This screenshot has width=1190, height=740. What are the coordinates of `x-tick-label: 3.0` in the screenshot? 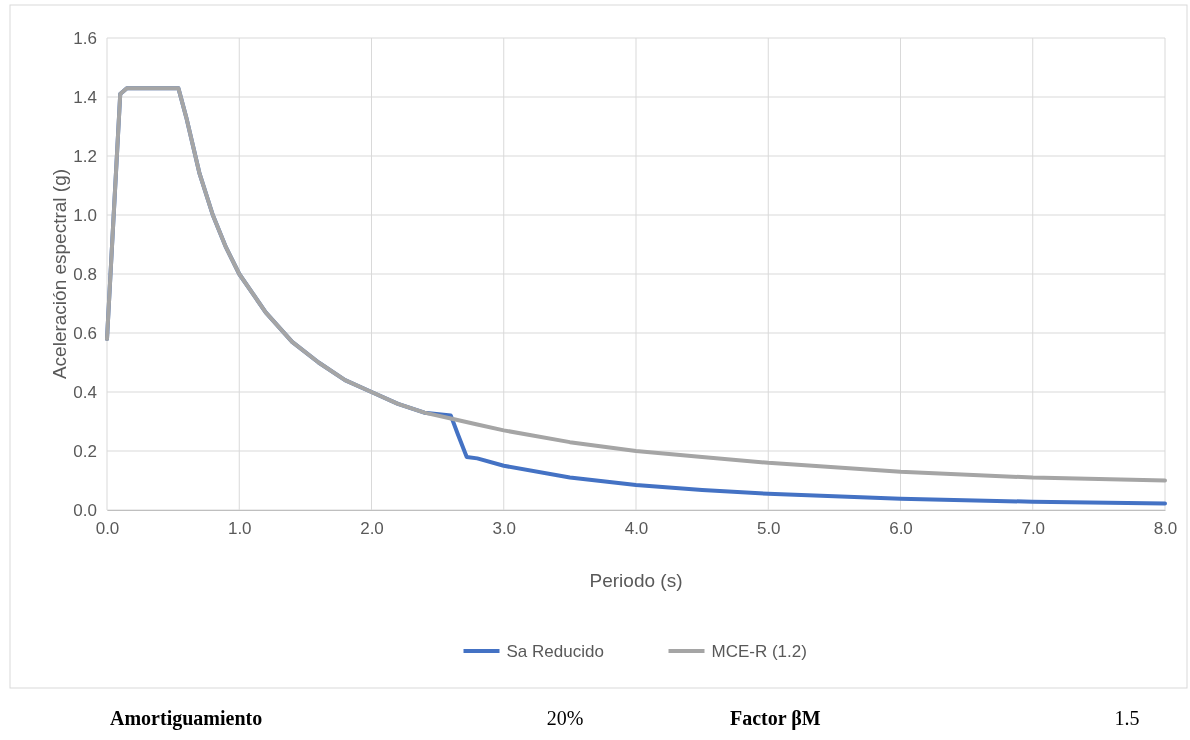 It's located at (504, 529).